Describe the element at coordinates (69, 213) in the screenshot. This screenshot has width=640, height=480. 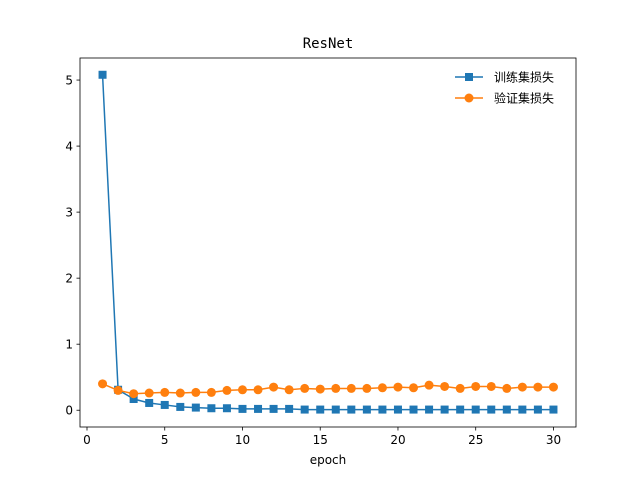
I see `y-tick-label-4: 3` at that location.